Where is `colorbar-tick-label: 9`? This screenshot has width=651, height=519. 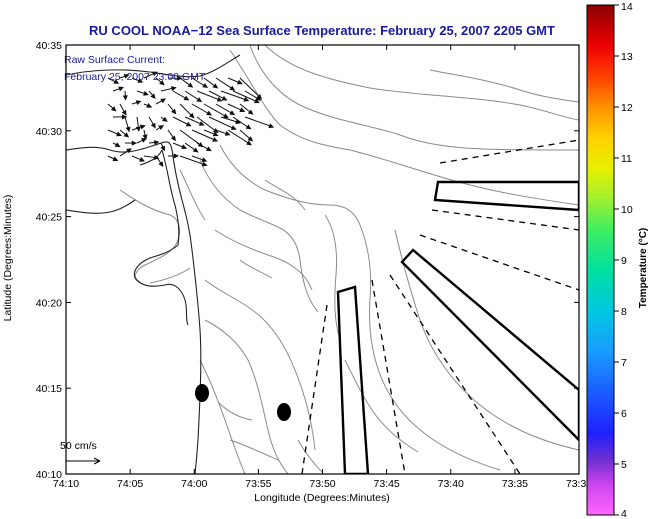
colorbar-tick-label: 9 is located at coordinates (624, 261).